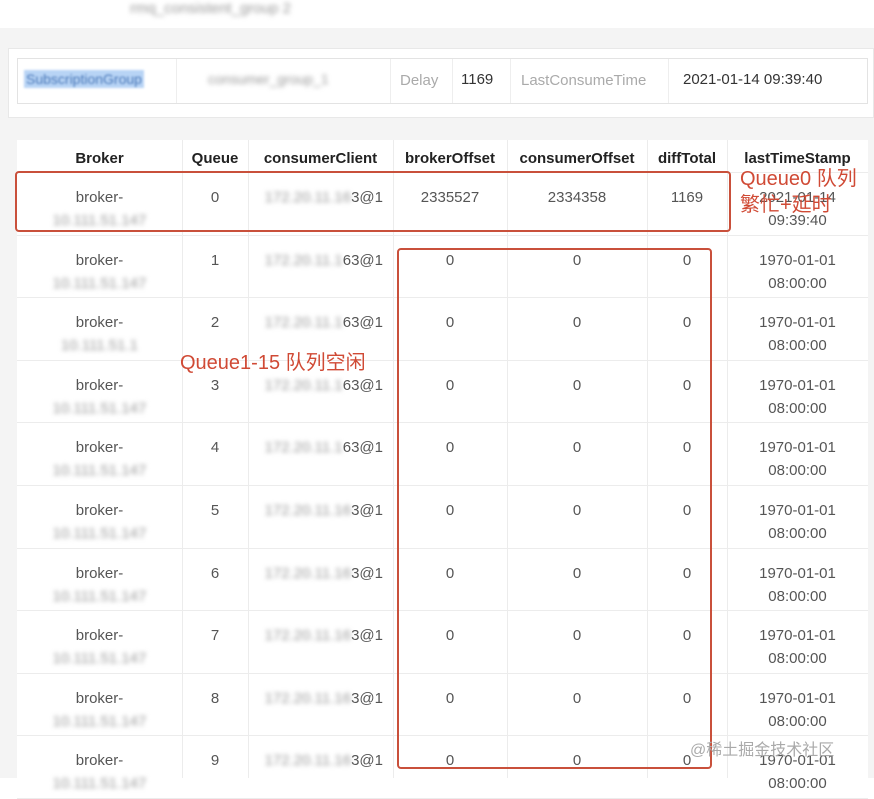 The height and width of the screenshot is (799, 874). I want to click on highlight-box, so click(373, 201).